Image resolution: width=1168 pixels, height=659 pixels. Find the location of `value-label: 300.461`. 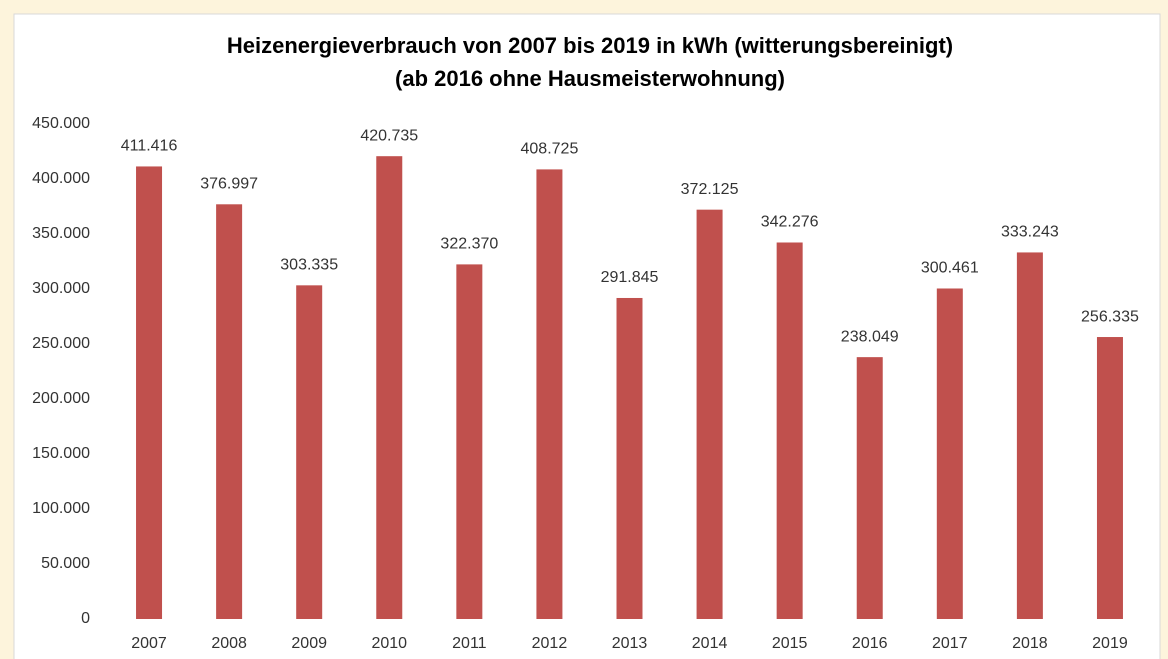

value-label: 300.461 is located at coordinates (950, 268).